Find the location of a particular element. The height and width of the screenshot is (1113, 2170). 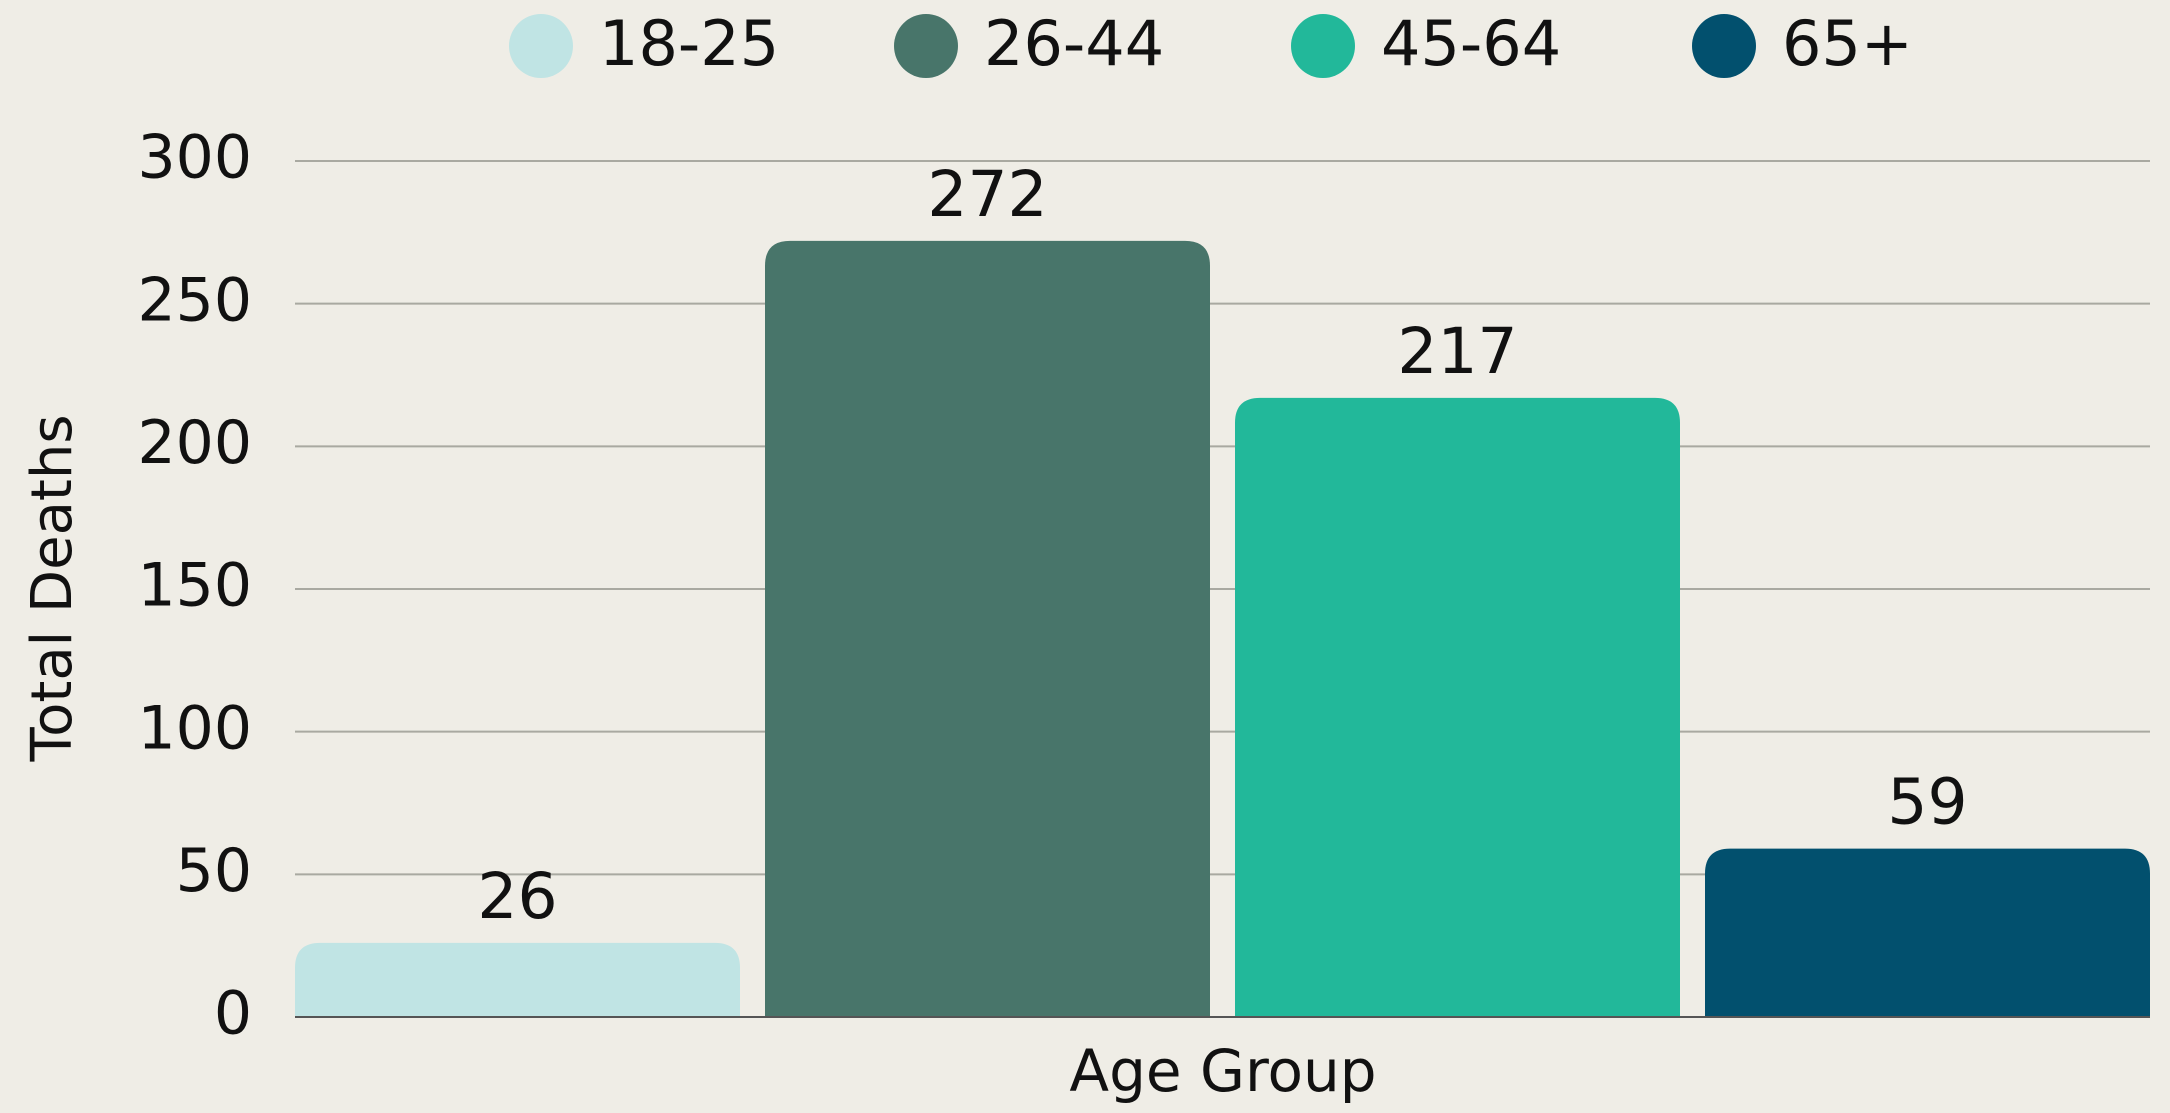

y-tick-label: 0 is located at coordinates (233, 1014).